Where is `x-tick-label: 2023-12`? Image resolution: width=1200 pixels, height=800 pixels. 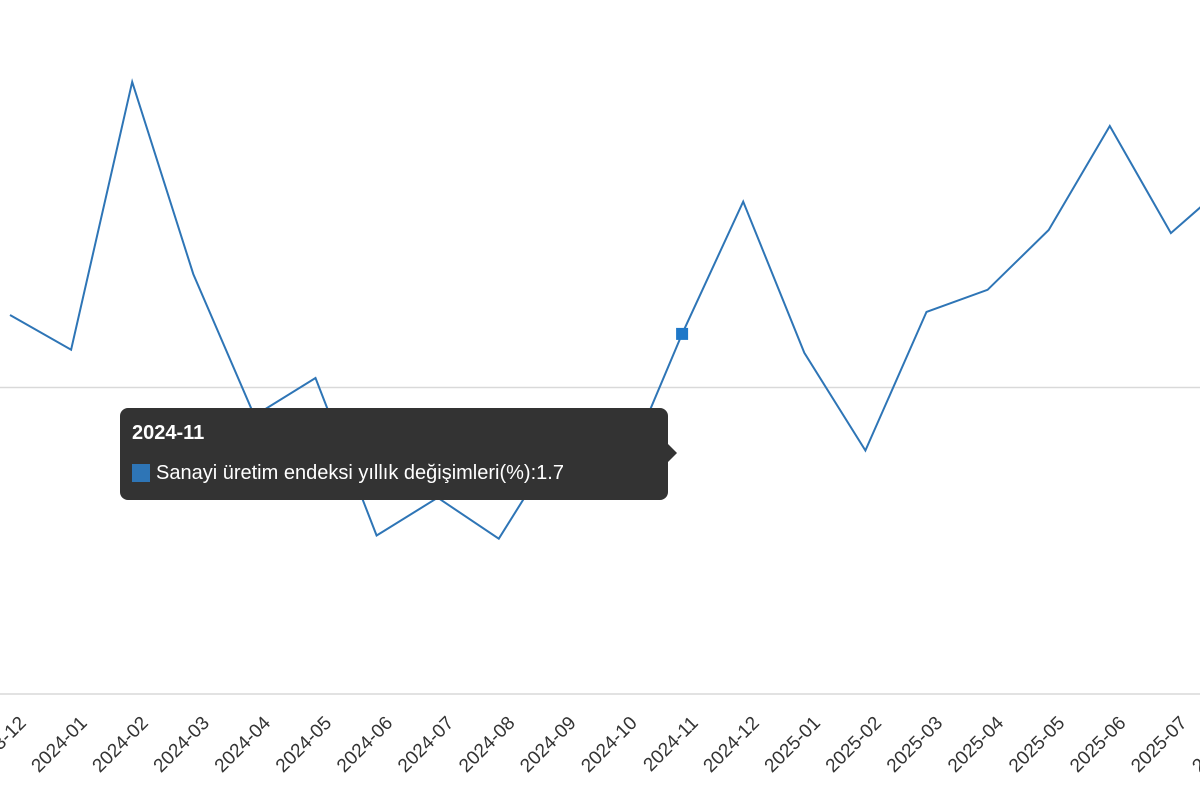
x-tick-label: 2023-12 is located at coordinates (15, 745).